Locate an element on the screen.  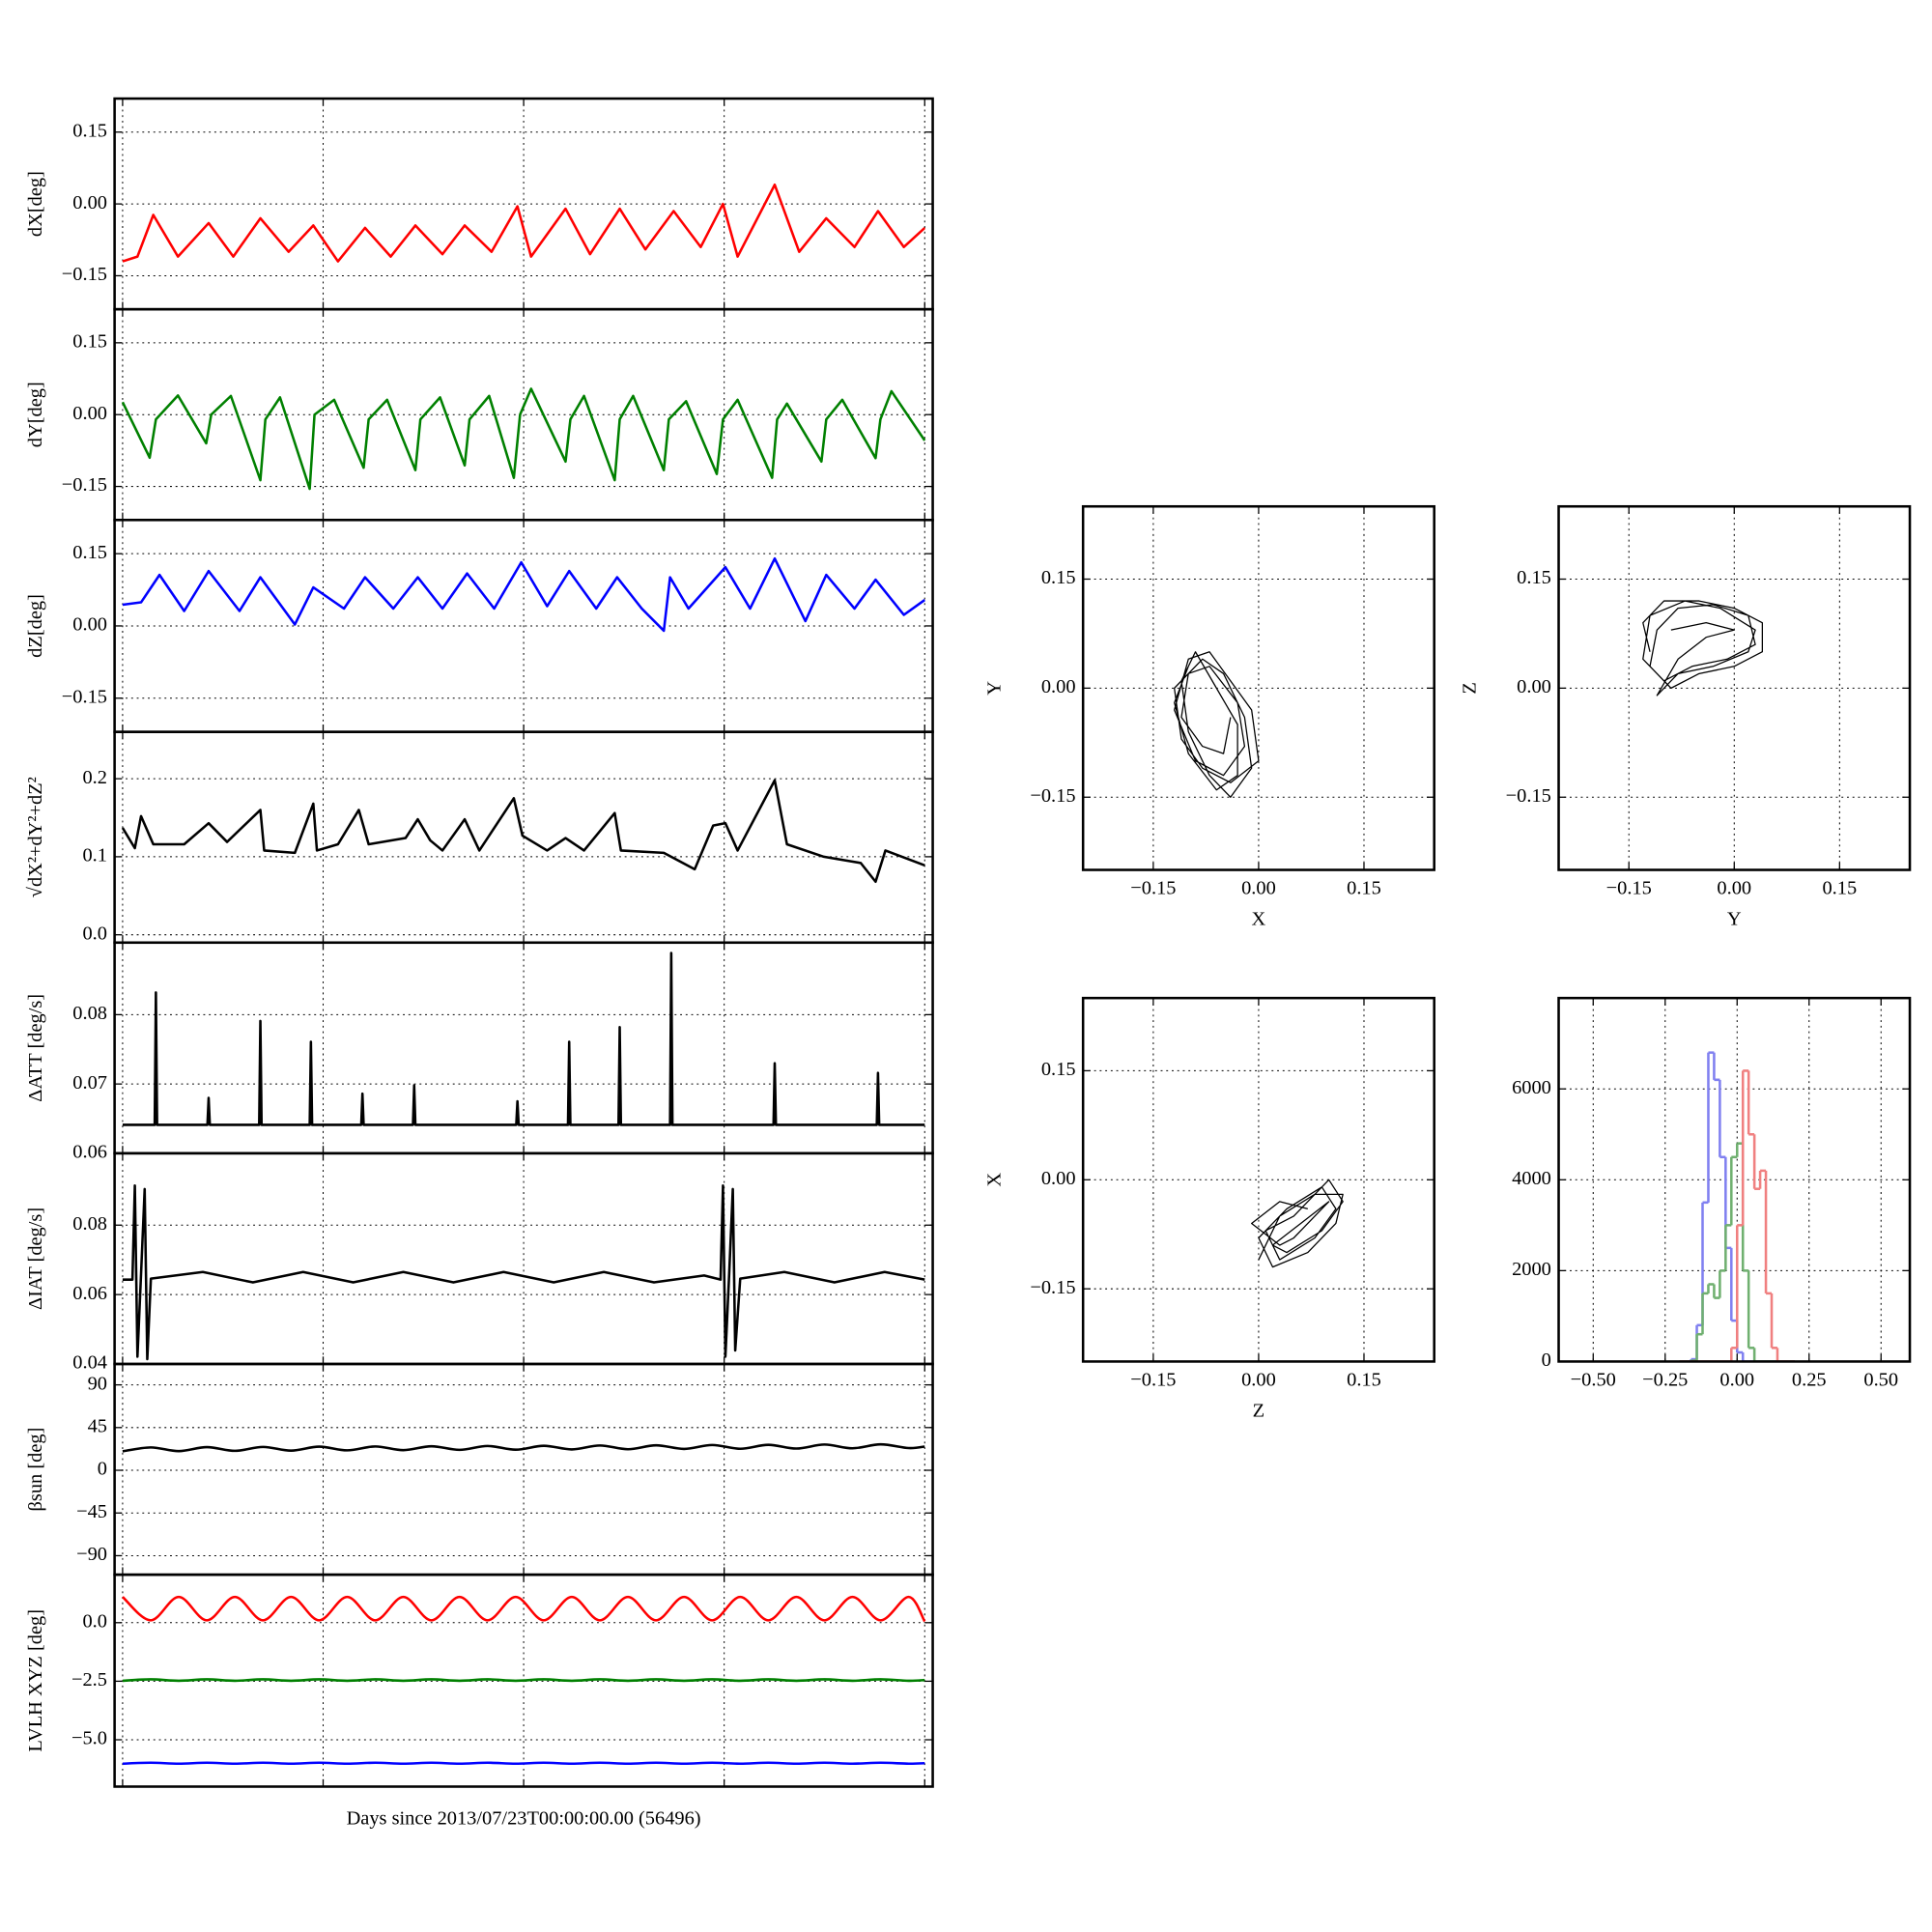
y-axis-label: ΔIAT [deg/s] is located at coordinates (35, 1259).